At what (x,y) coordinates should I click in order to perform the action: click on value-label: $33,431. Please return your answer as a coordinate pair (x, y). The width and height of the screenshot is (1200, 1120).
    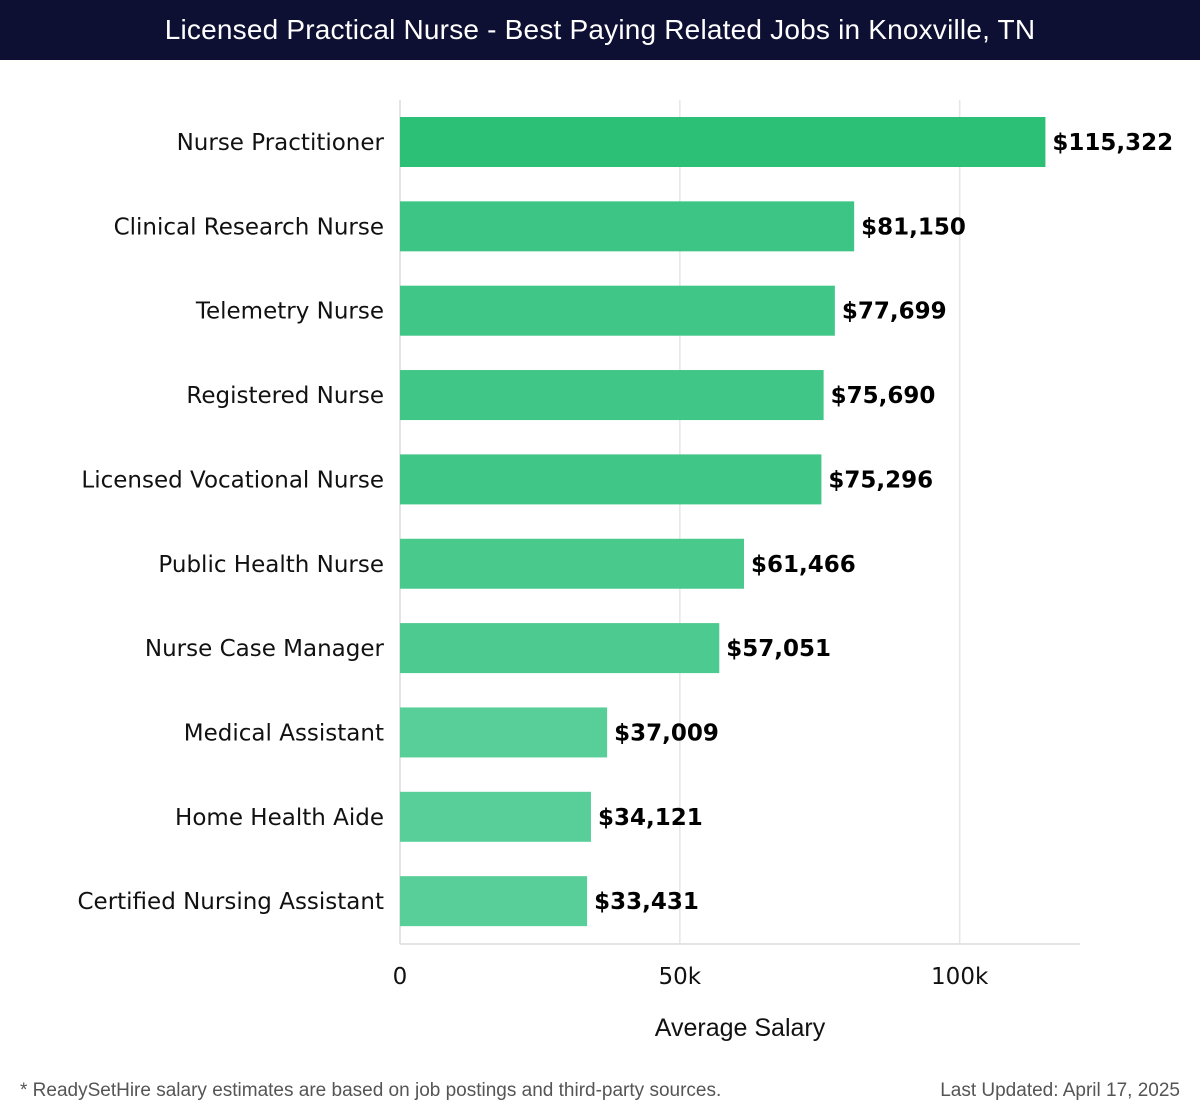
    Looking at the image, I should click on (646, 902).